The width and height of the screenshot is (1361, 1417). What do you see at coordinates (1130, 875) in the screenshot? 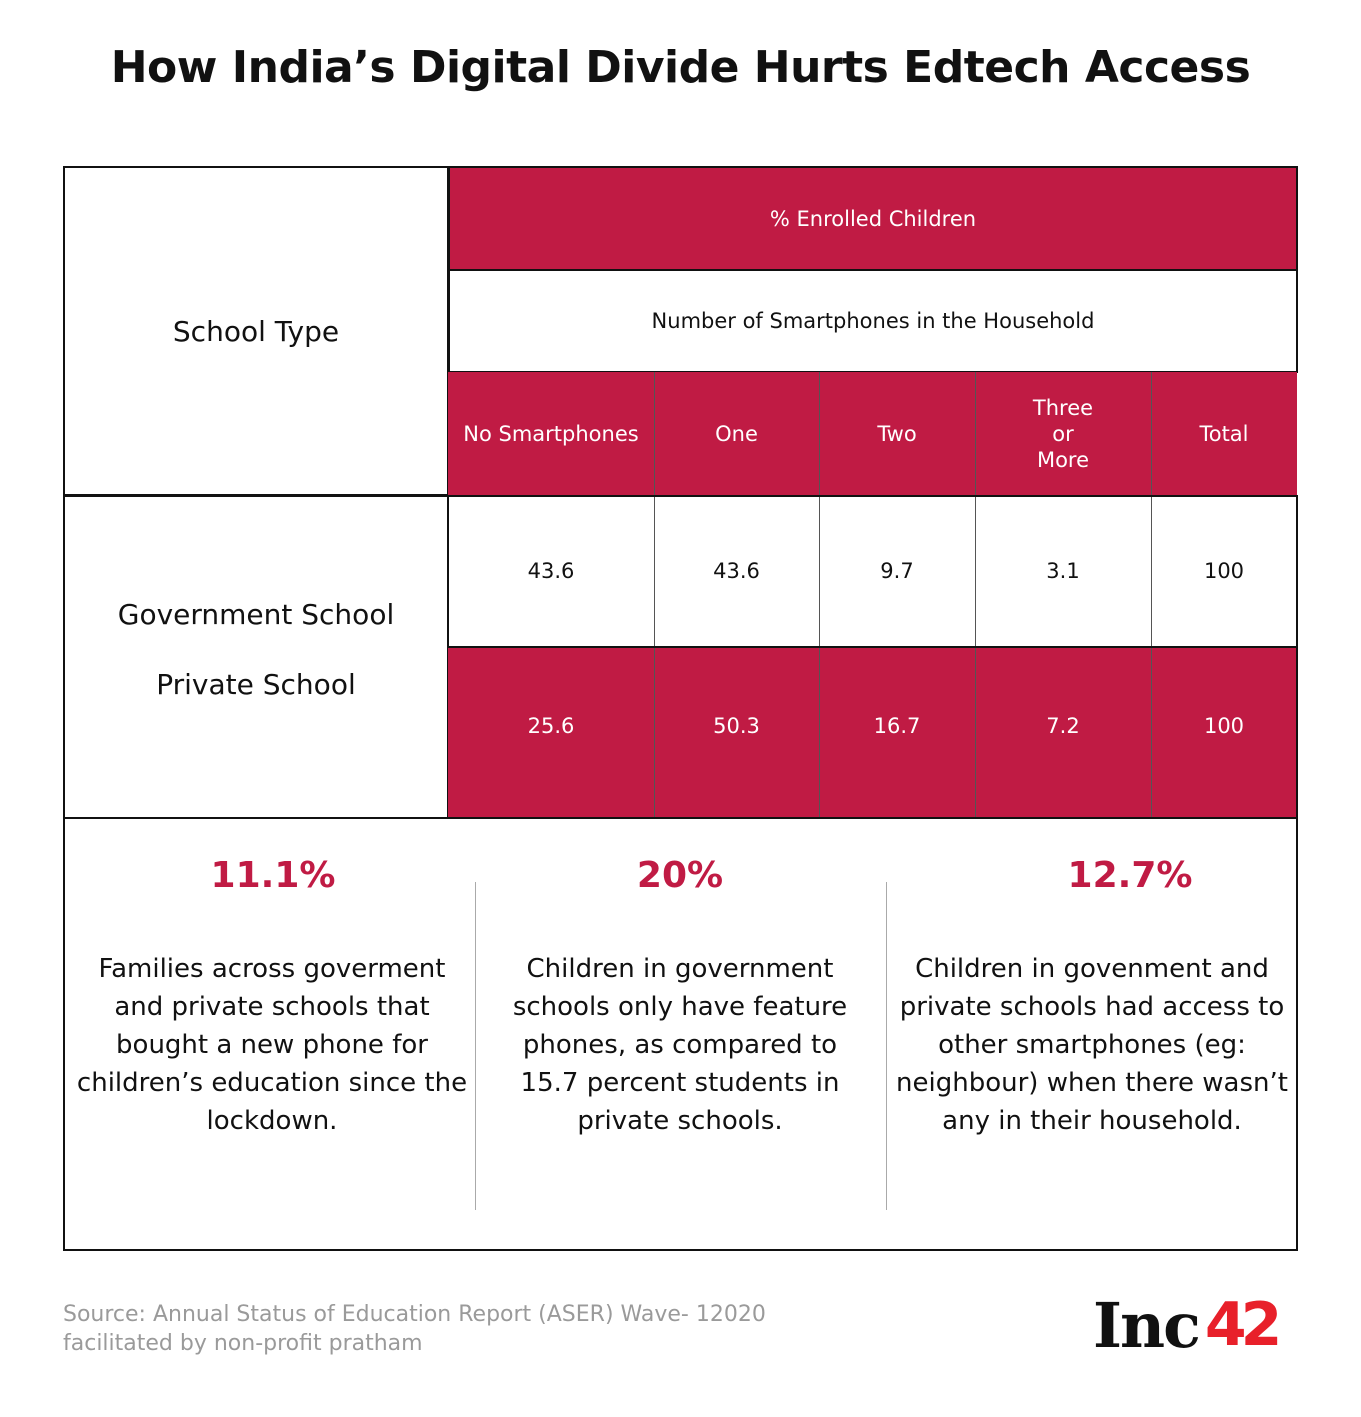
I see `stat-value: 12.7%` at bounding box center [1130, 875].